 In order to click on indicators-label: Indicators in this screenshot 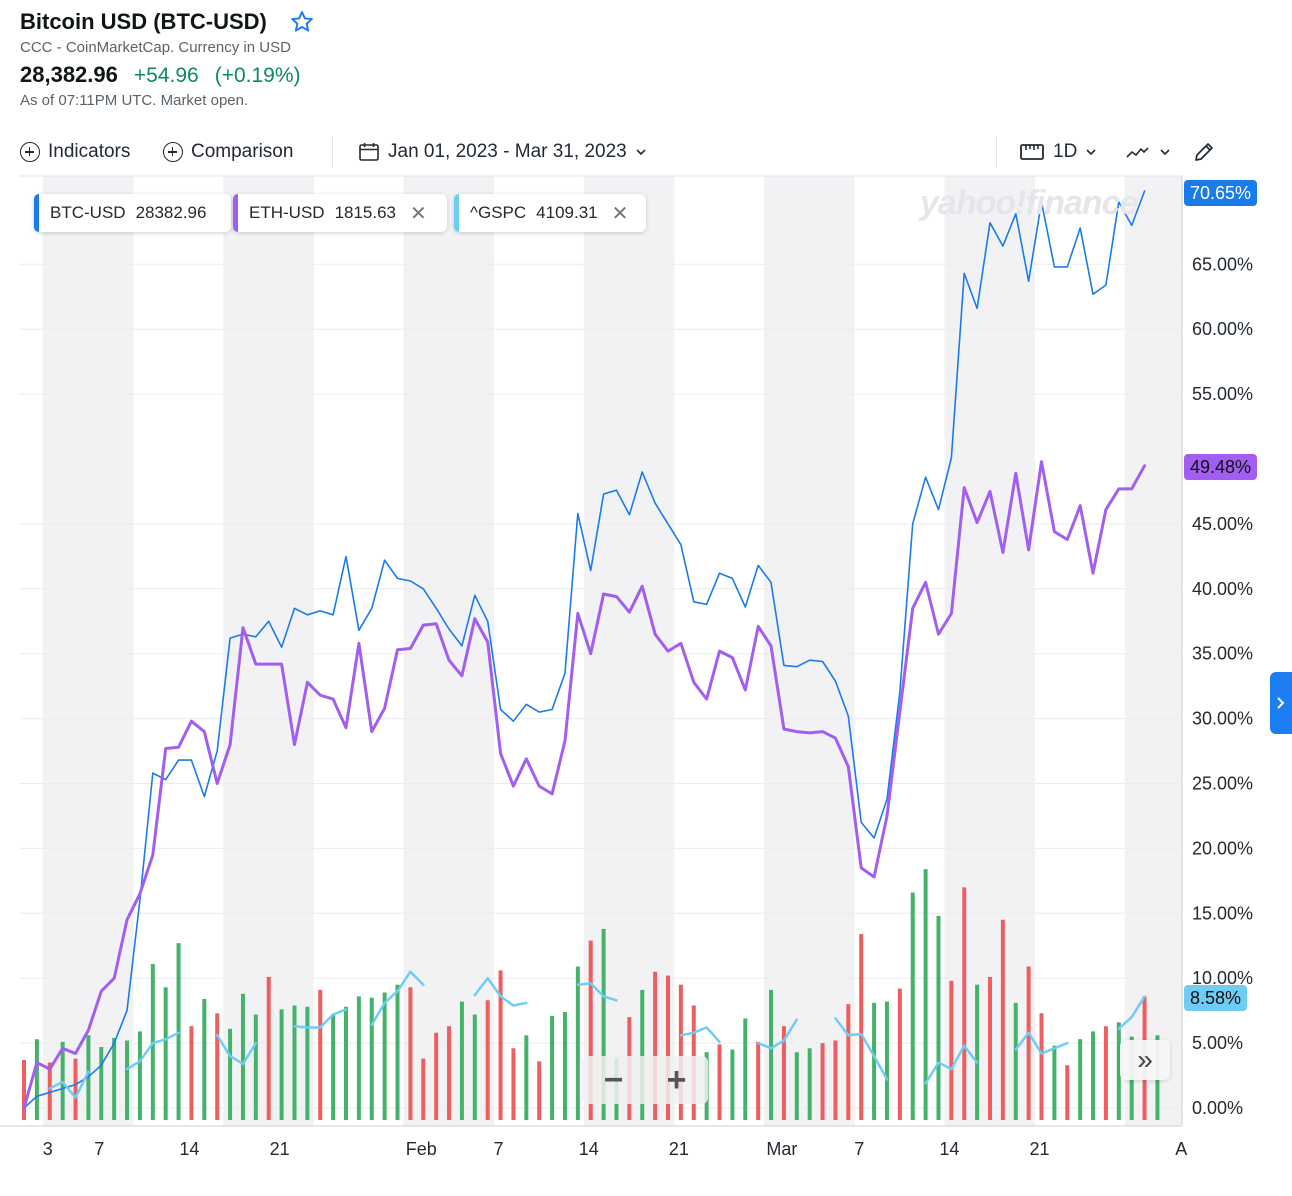, I will do `click(89, 151)`.